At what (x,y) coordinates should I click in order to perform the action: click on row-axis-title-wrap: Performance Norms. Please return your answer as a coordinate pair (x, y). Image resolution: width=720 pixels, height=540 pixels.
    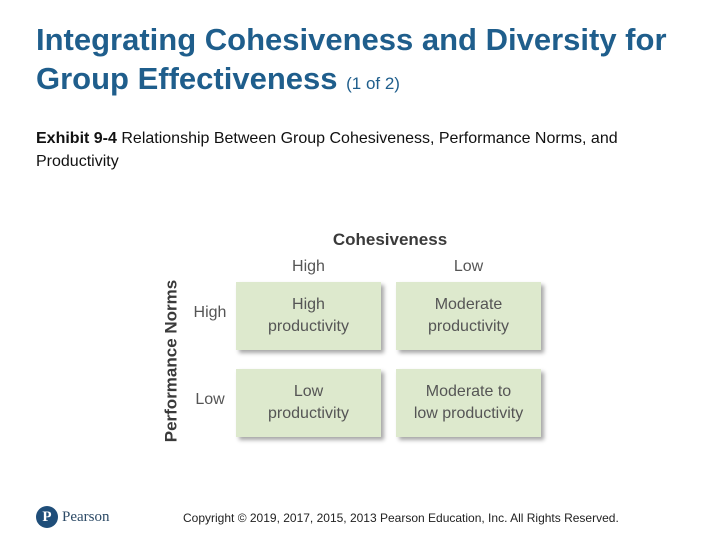
    Looking at the image, I should click on (171, 361).